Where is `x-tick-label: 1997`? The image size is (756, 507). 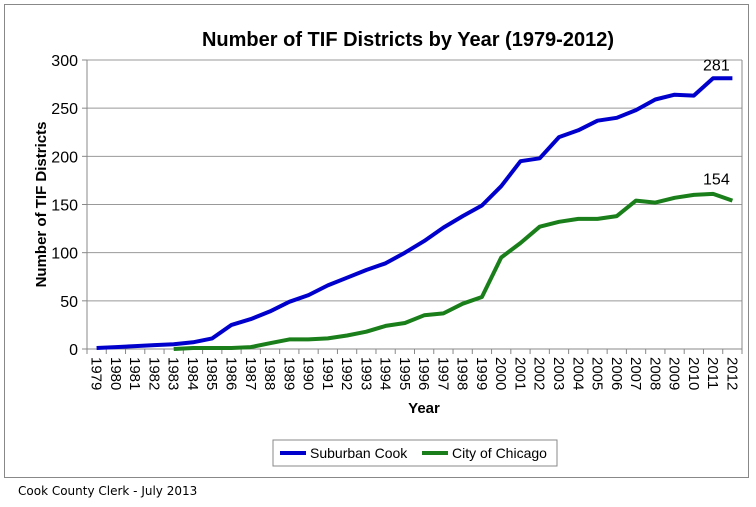
x-tick-label: 1997 is located at coordinates (442, 373).